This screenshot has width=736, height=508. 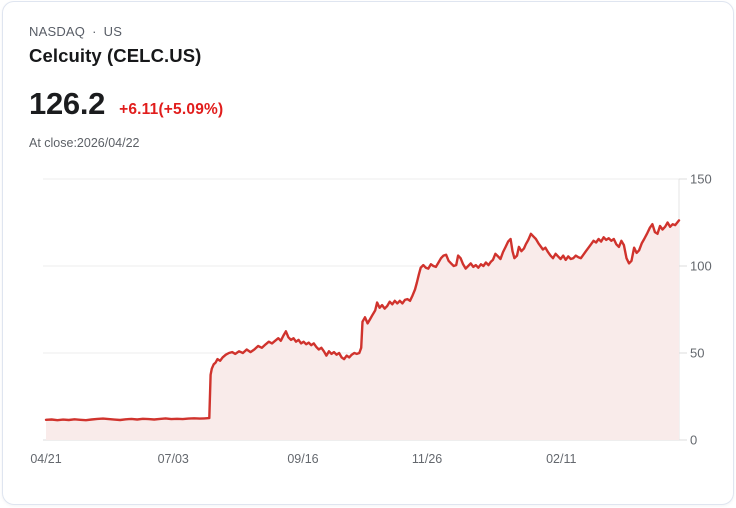 What do you see at coordinates (561, 459) in the screenshot?
I see `x-tick-label: 02/11` at bounding box center [561, 459].